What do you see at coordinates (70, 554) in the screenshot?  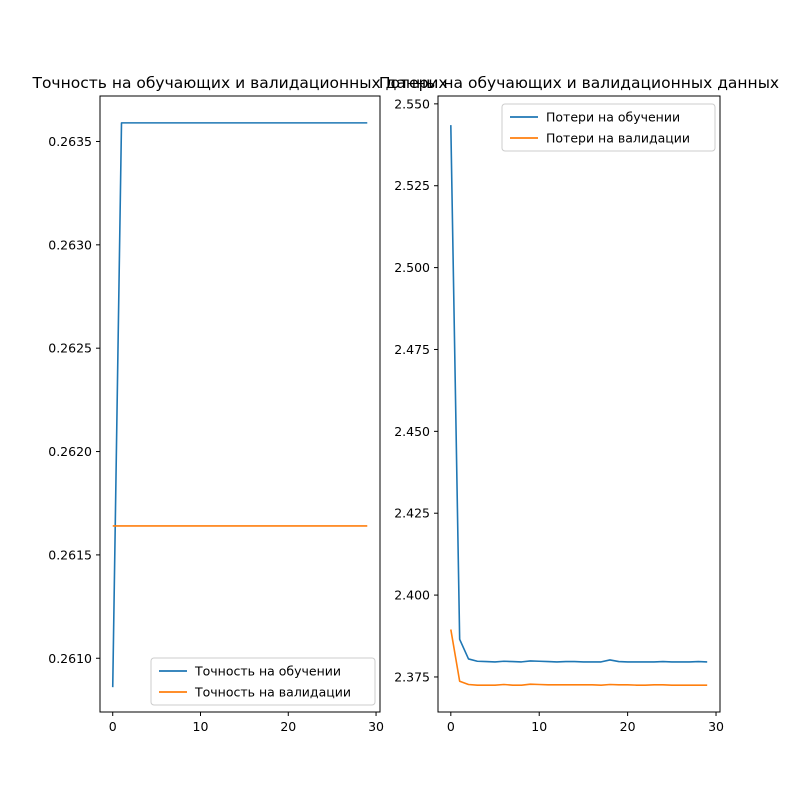 I see `y-tick-label: 0.2615` at bounding box center [70, 554].